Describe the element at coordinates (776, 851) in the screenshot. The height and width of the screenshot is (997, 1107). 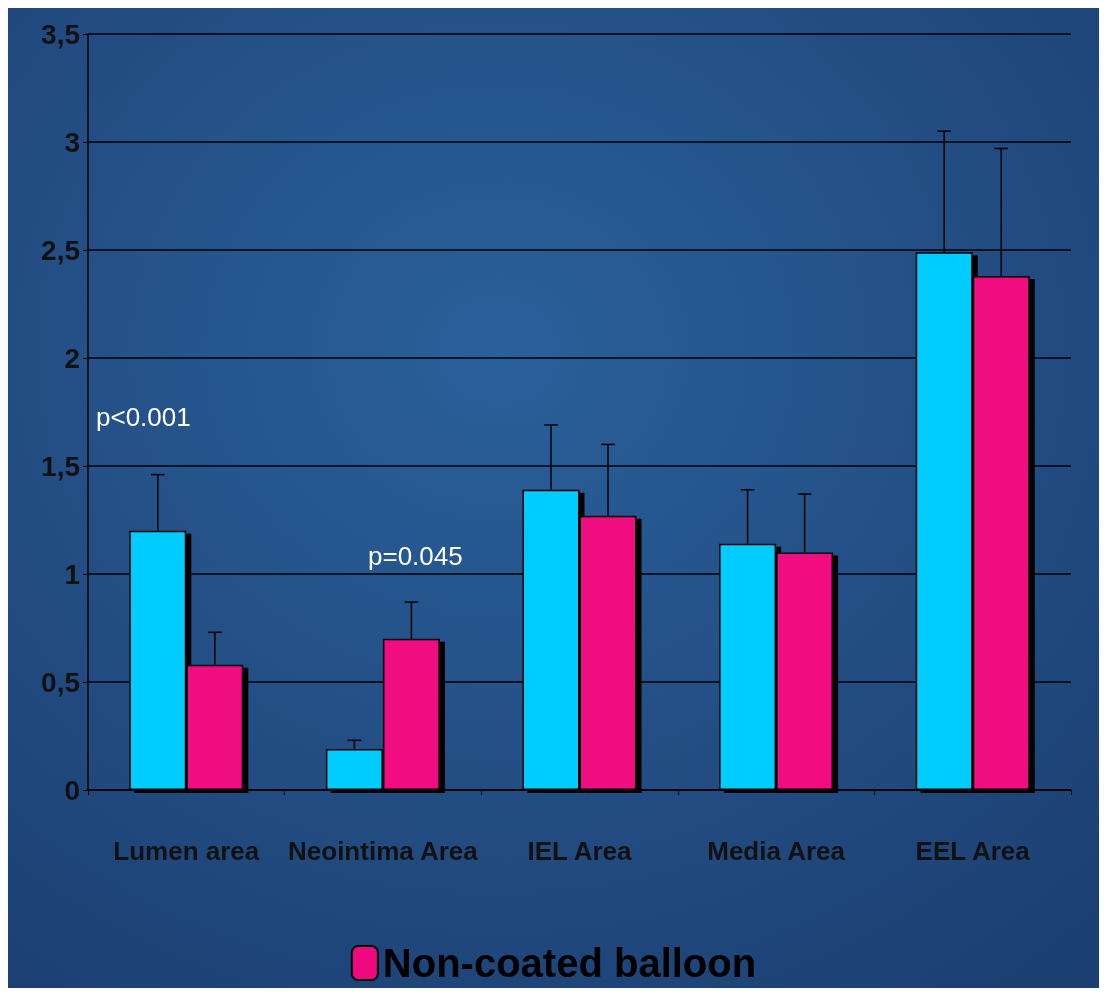
I see `x-tick-label: Media Area` at that location.